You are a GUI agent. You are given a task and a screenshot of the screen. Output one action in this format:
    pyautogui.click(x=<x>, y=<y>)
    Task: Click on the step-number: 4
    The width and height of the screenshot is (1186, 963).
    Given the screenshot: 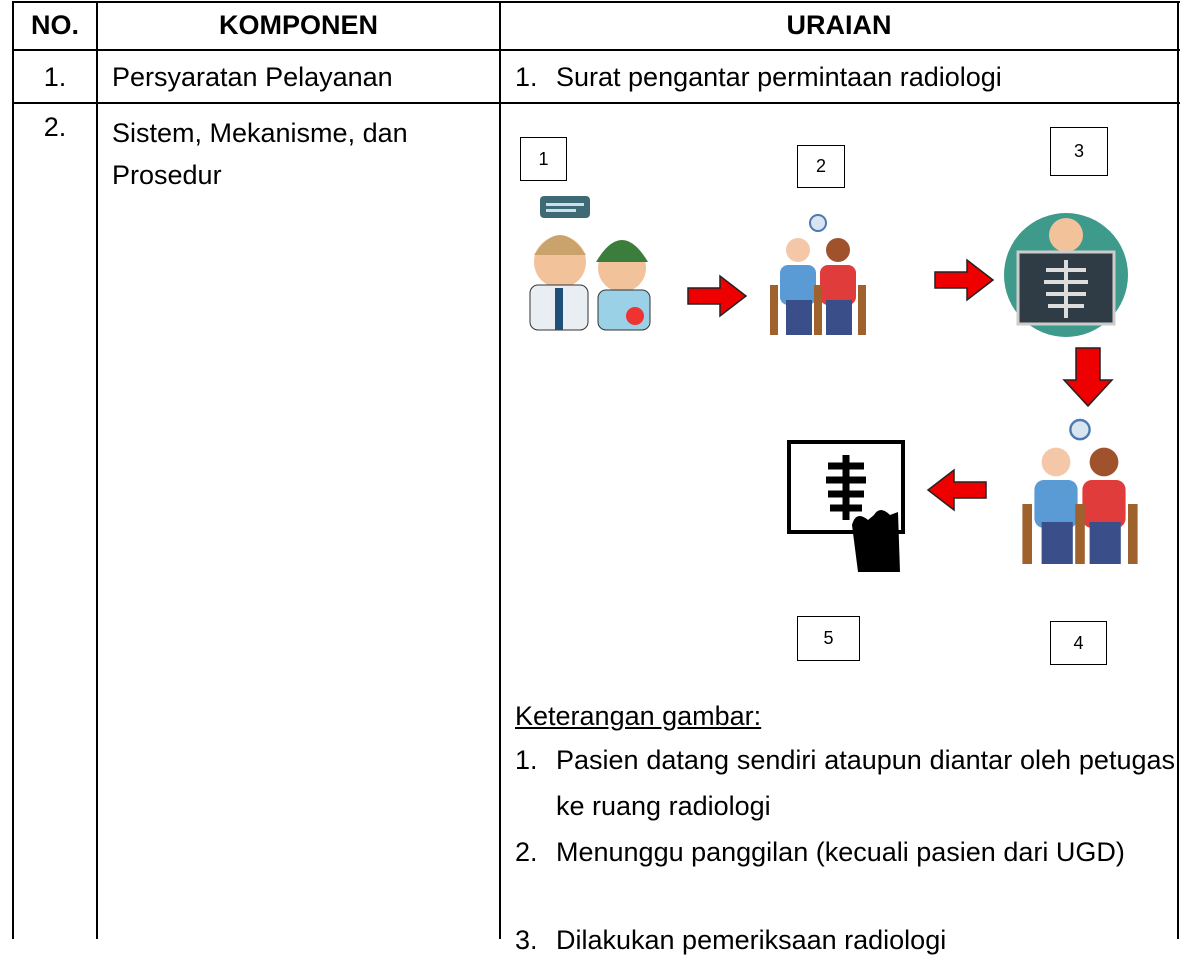 What is the action you would take?
    pyautogui.click(x=1078, y=643)
    